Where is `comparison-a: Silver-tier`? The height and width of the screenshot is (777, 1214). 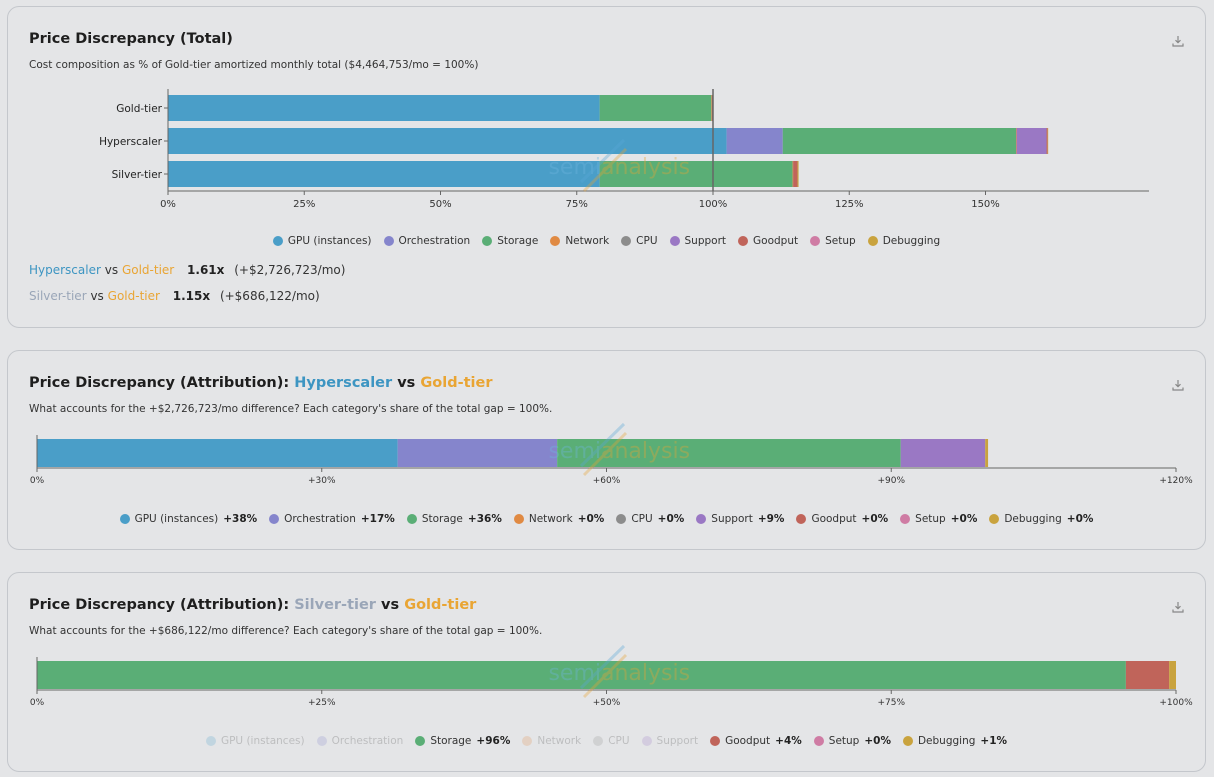 comparison-a: Silver-tier is located at coordinates (58, 296).